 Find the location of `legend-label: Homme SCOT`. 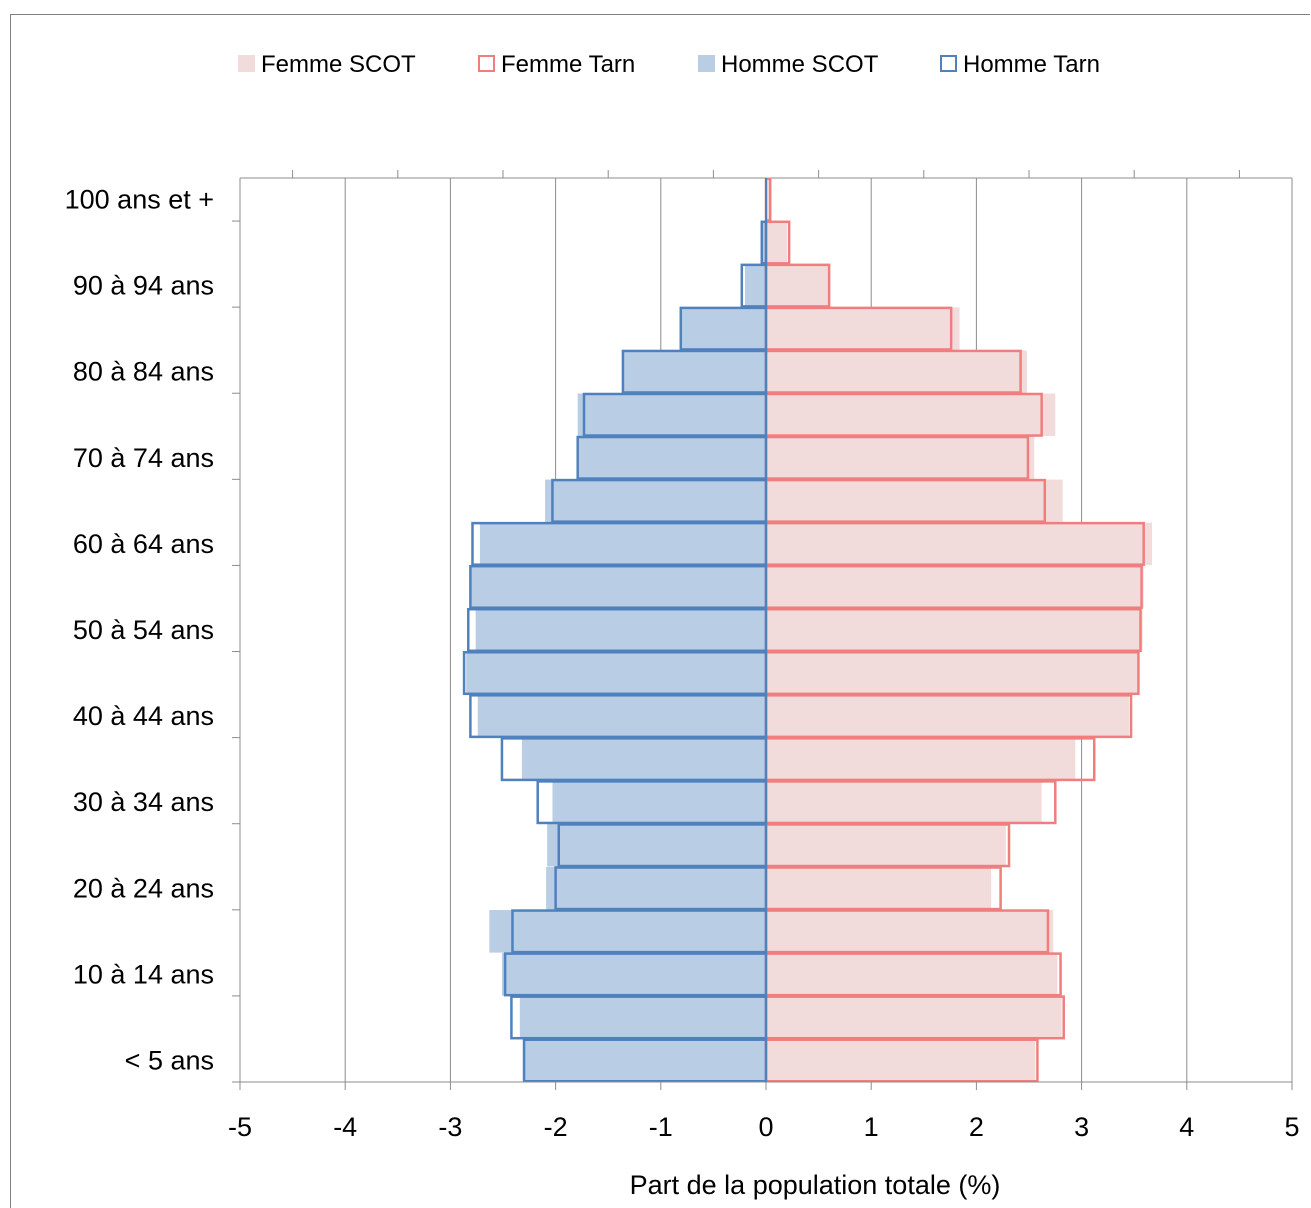

legend-label: Homme SCOT is located at coordinates (800, 64).